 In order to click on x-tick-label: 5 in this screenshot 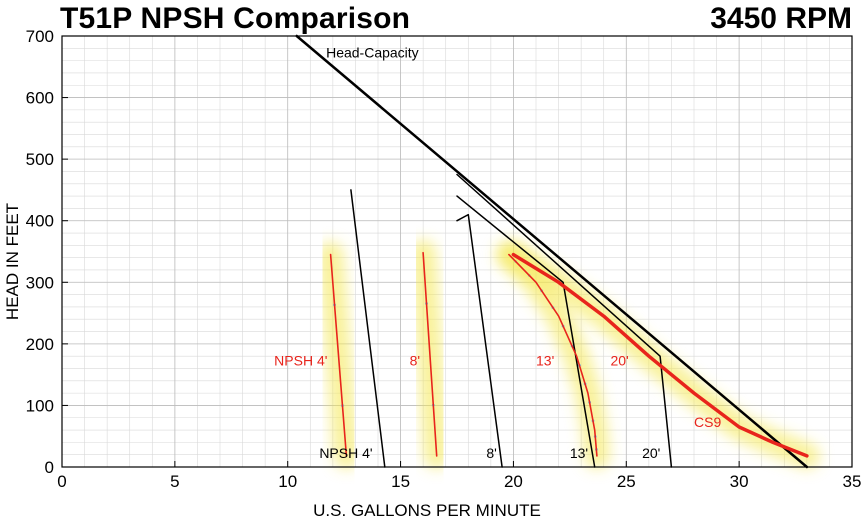, I will do `click(174, 481)`.